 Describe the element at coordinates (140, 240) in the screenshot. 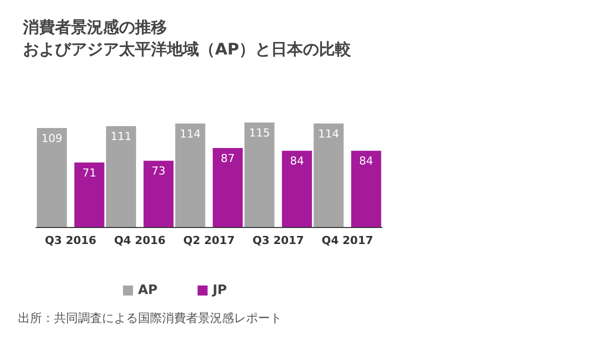

I see `x-tick-label: Q4 2016` at that location.